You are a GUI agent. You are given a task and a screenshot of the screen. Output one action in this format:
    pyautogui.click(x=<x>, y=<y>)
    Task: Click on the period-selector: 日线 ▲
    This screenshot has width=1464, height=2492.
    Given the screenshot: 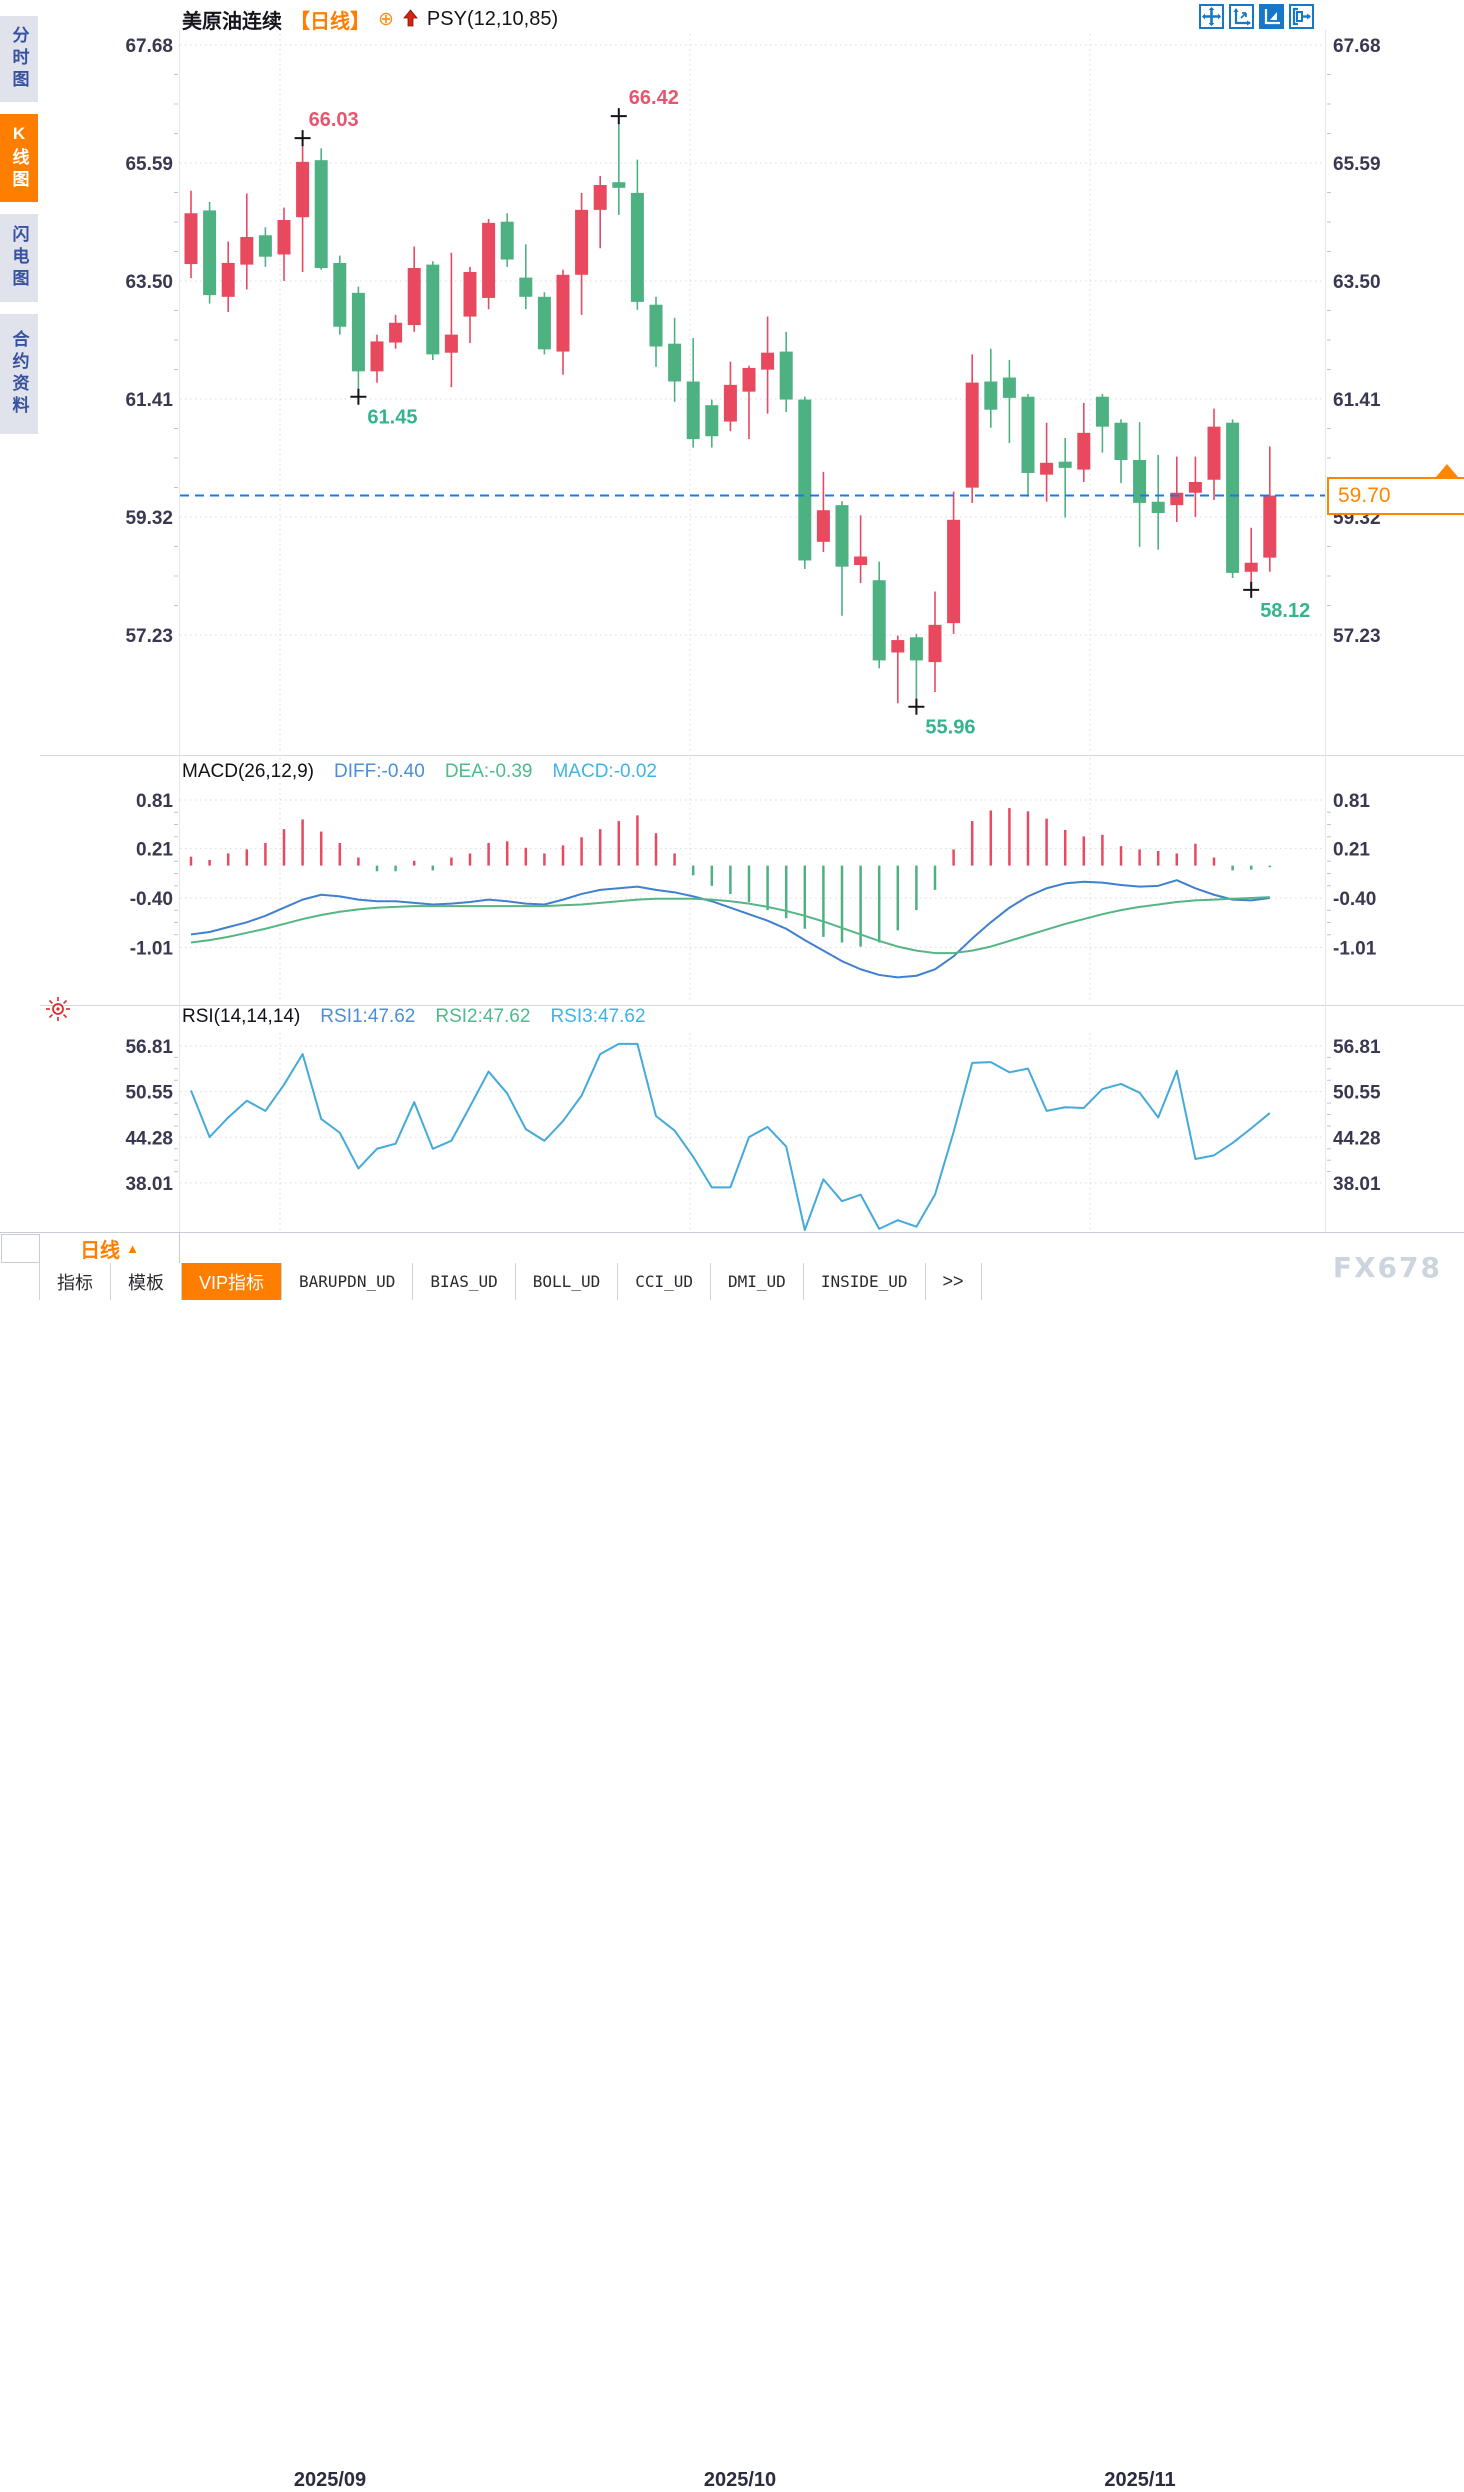 What is the action you would take?
    pyautogui.click(x=110, y=1248)
    